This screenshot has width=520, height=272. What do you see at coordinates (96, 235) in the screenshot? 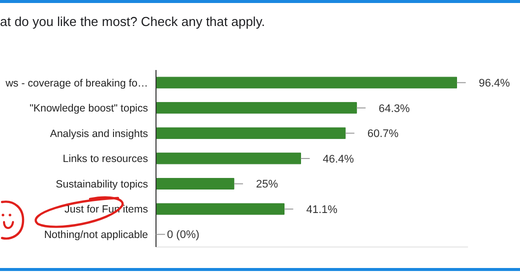
I see `y-tick-label: Nothing/not applicable` at bounding box center [96, 235].